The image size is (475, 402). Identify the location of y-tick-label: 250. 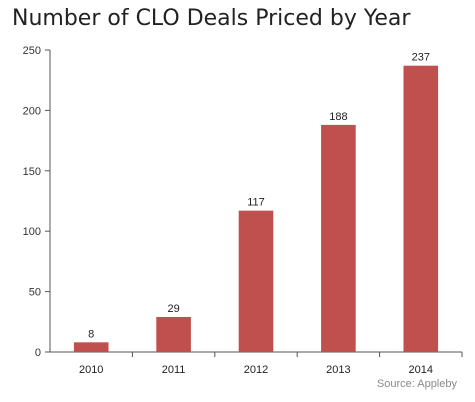
(32, 51).